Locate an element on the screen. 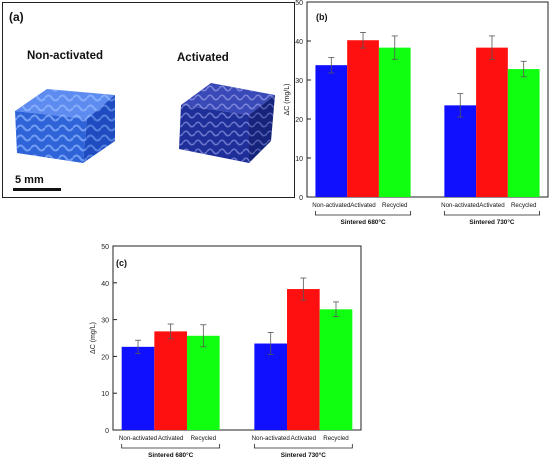 This screenshot has height=458, width=550. caption-activated: Activated is located at coordinates (203, 58).